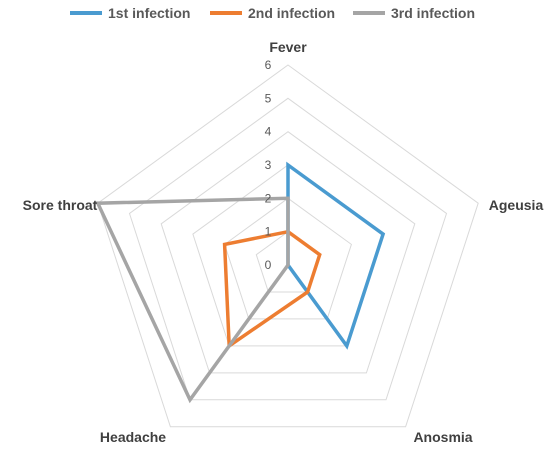 Image resolution: width=550 pixels, height=452 pixels. I want to click on axis-label-anosmia: Anosmia, so click(442, 437).